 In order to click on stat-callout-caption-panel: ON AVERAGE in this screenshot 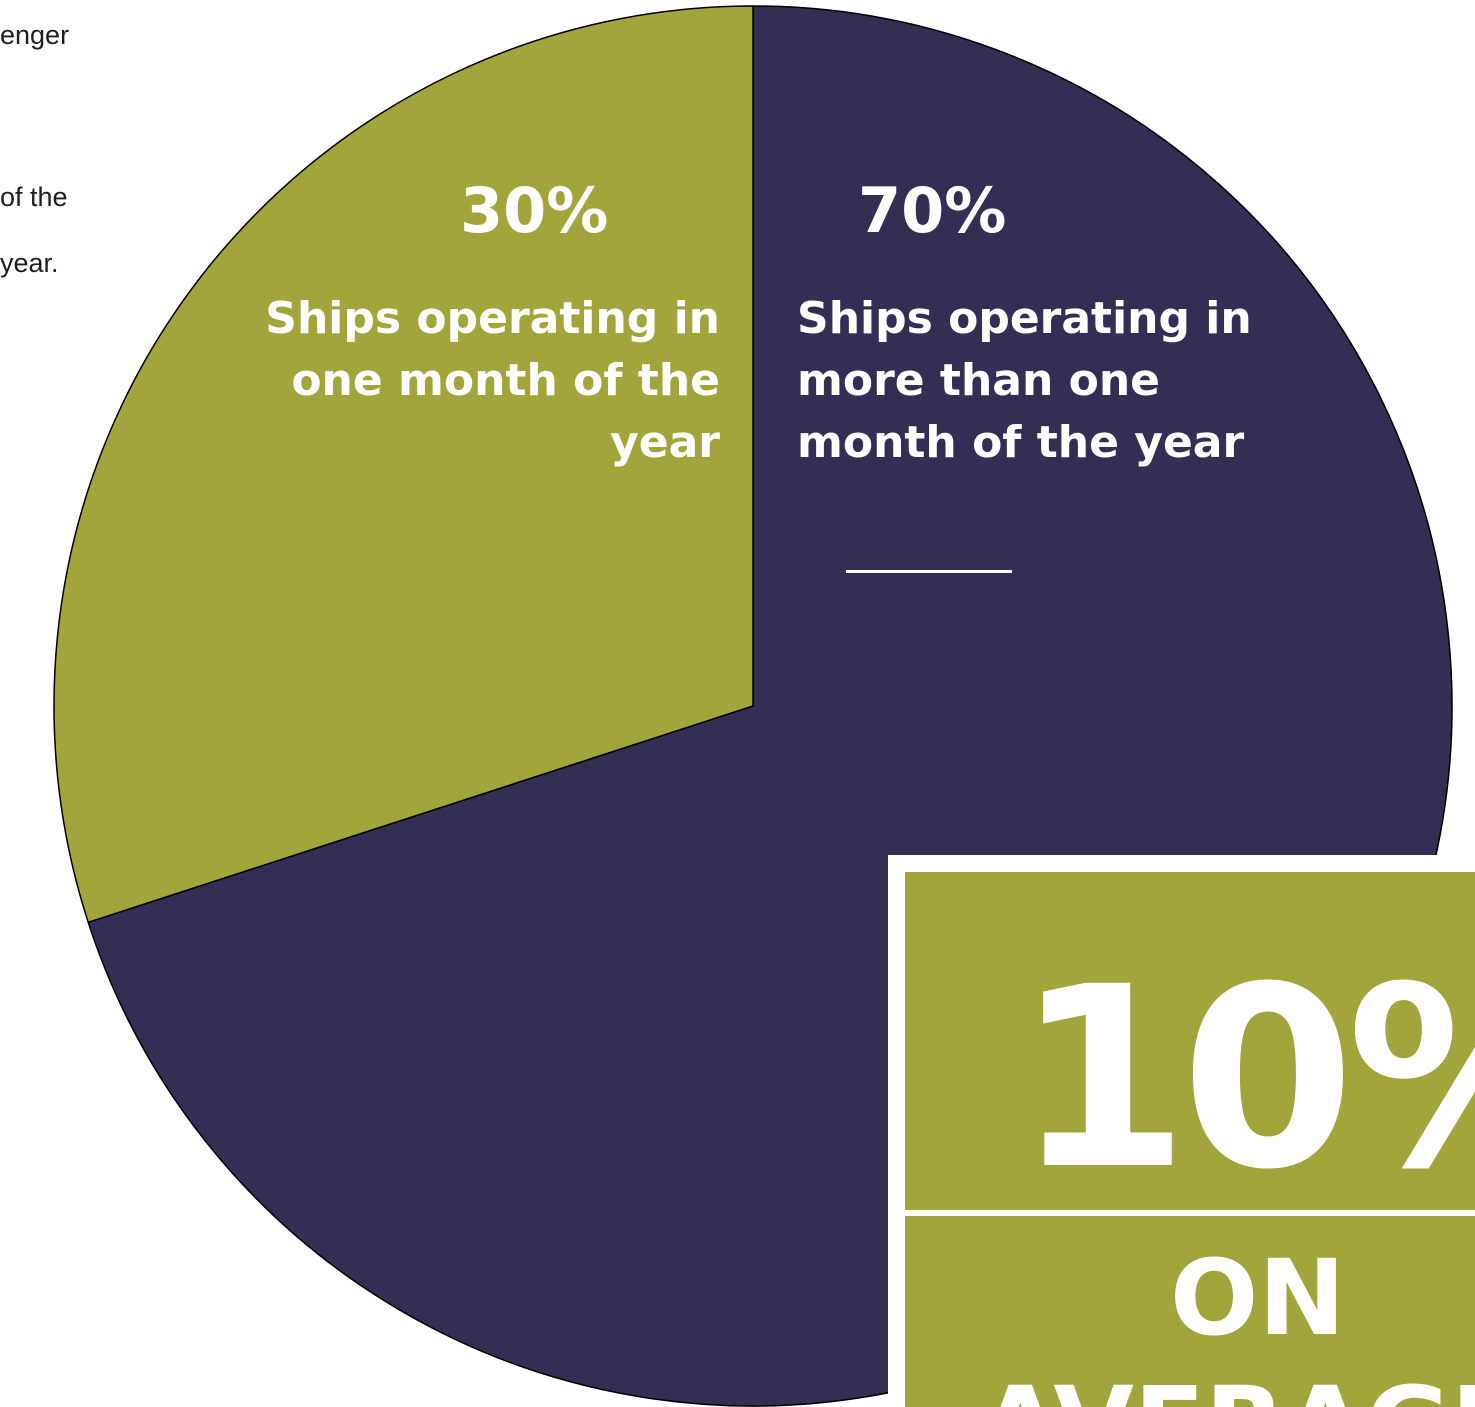, I will do `click(1190, 1311)`.